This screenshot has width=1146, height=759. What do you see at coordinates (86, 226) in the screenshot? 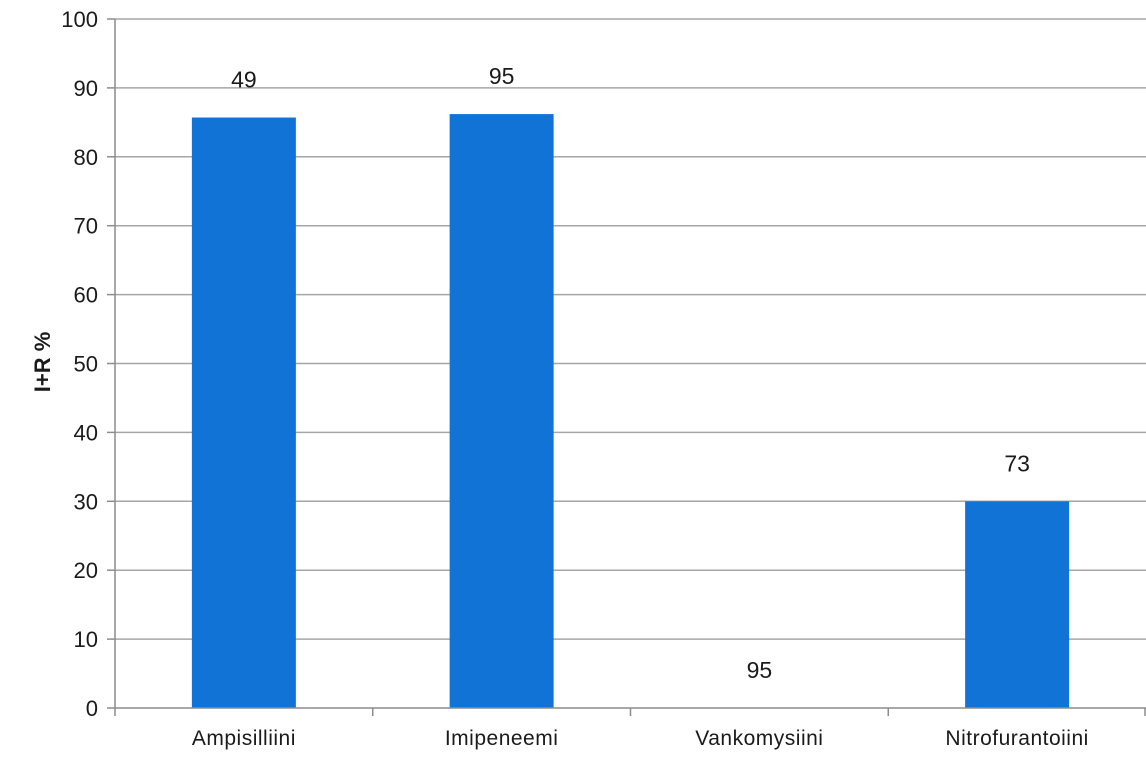
I see `y-tick-label: 70` at bounding box center [86, 226].